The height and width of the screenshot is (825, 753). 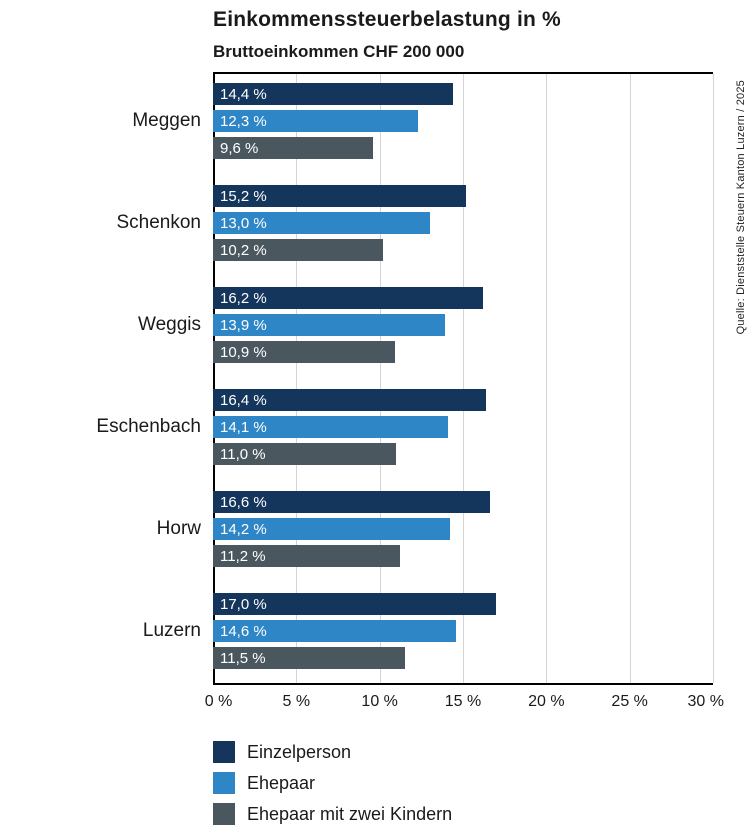 I want to click on bar-value-label: 13,0 %, so click(x=243, y=223).